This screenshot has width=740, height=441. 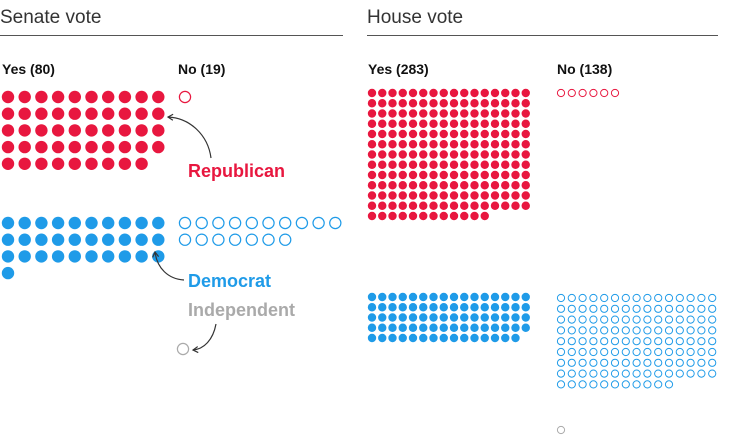 I want to click on house-independent-no-dot, so click(x=561, y=430).